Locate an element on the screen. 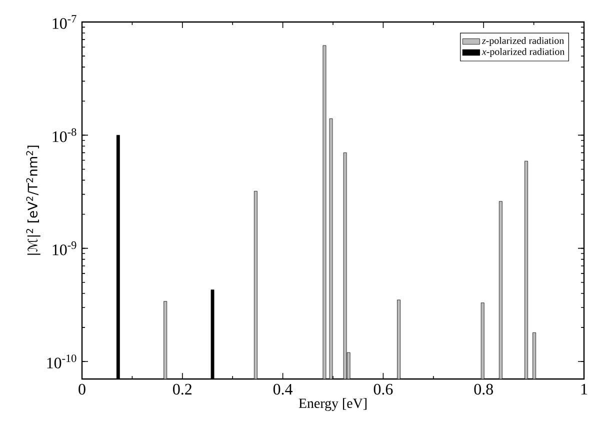 This screenshot has height=423, width=595. x-axis-title: Energy [eV] is located at coordinates (332, 404).